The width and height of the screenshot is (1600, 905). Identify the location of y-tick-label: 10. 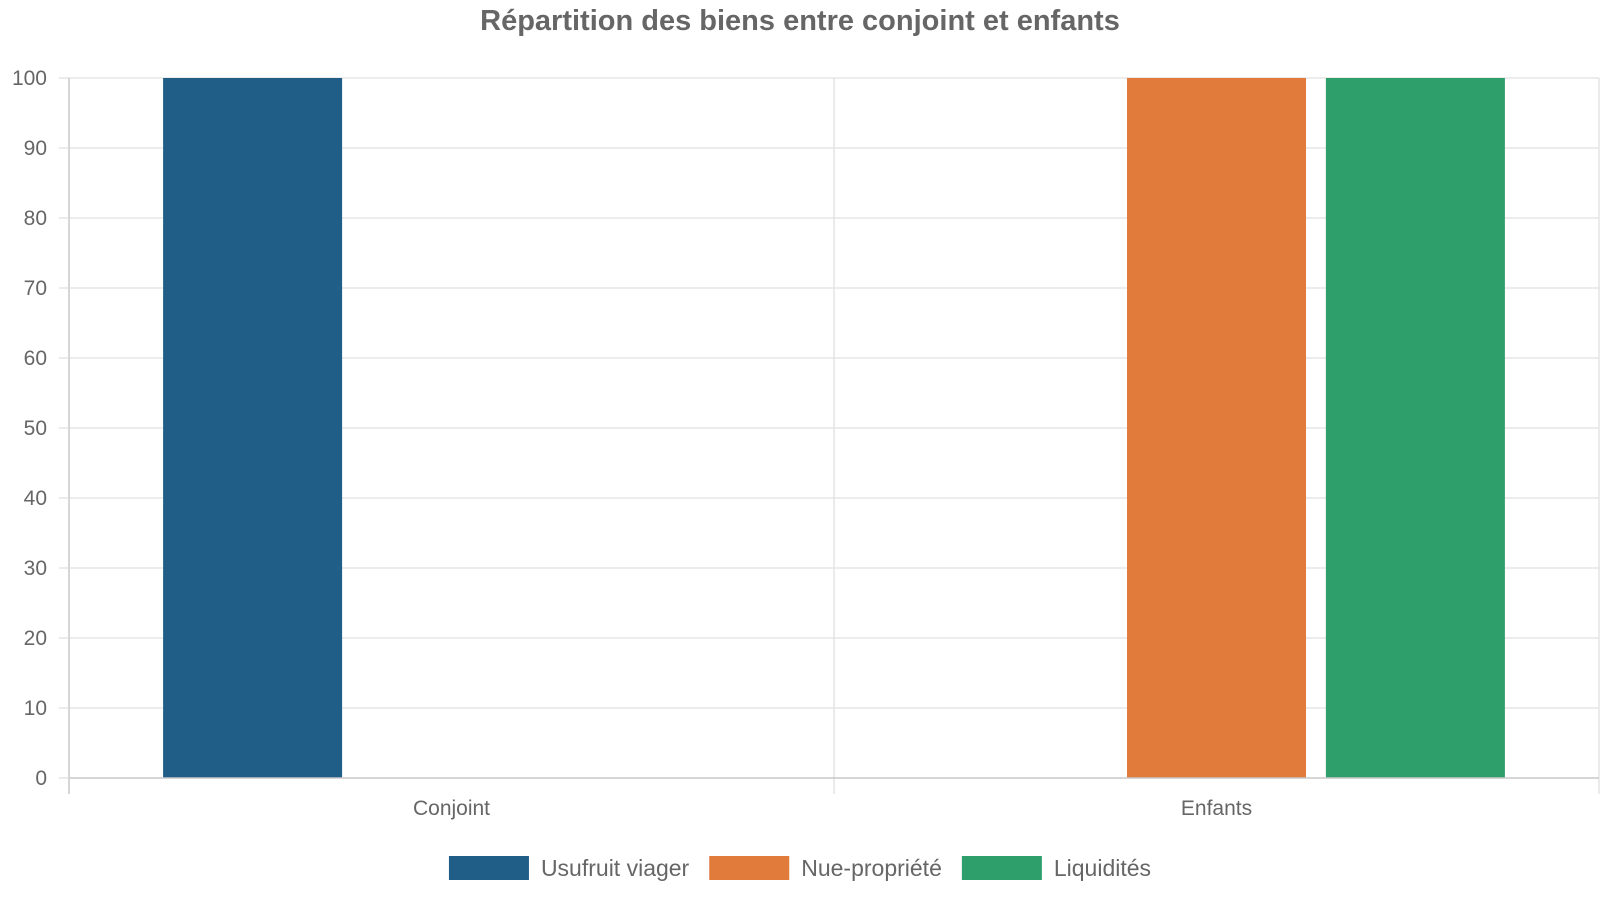
(35, 708).